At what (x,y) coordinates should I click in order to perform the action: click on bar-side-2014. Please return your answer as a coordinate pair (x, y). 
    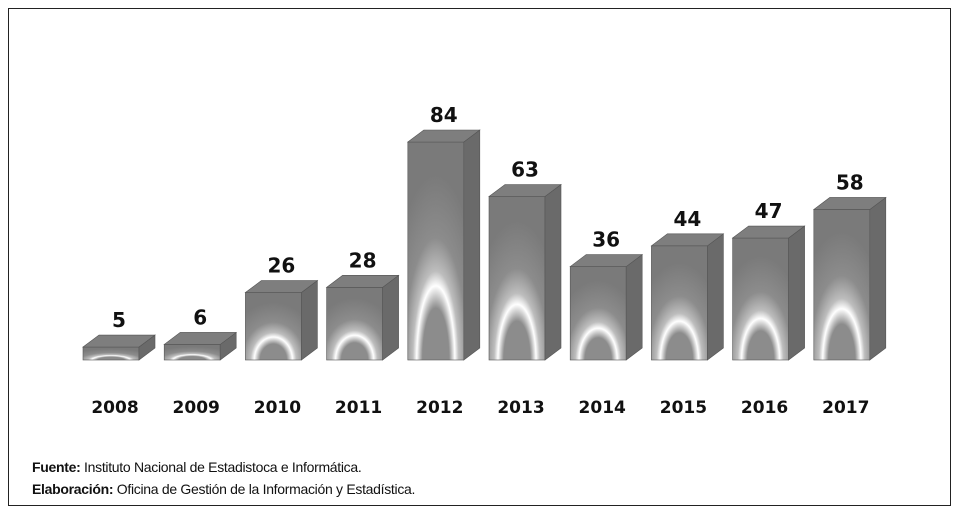
    Looking at the image, I should click on (634, 307).